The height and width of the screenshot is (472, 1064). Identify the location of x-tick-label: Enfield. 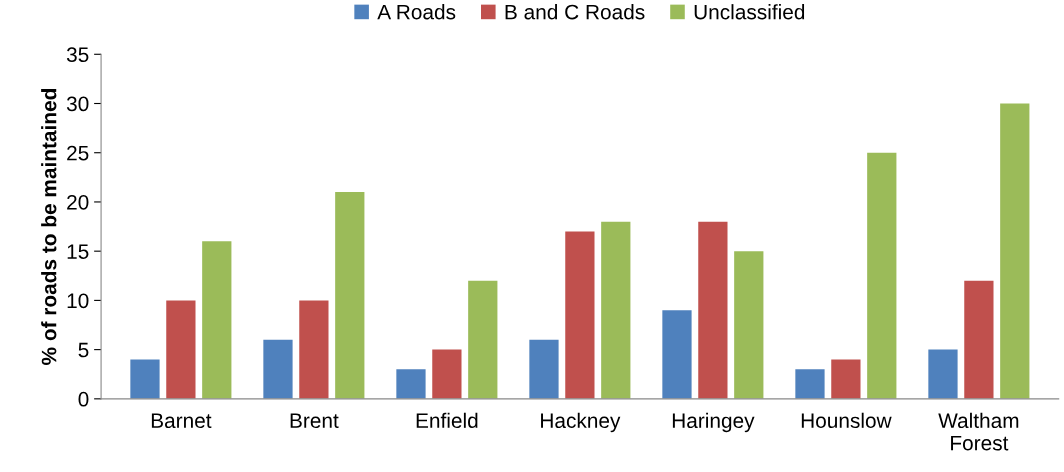
(447, 420).